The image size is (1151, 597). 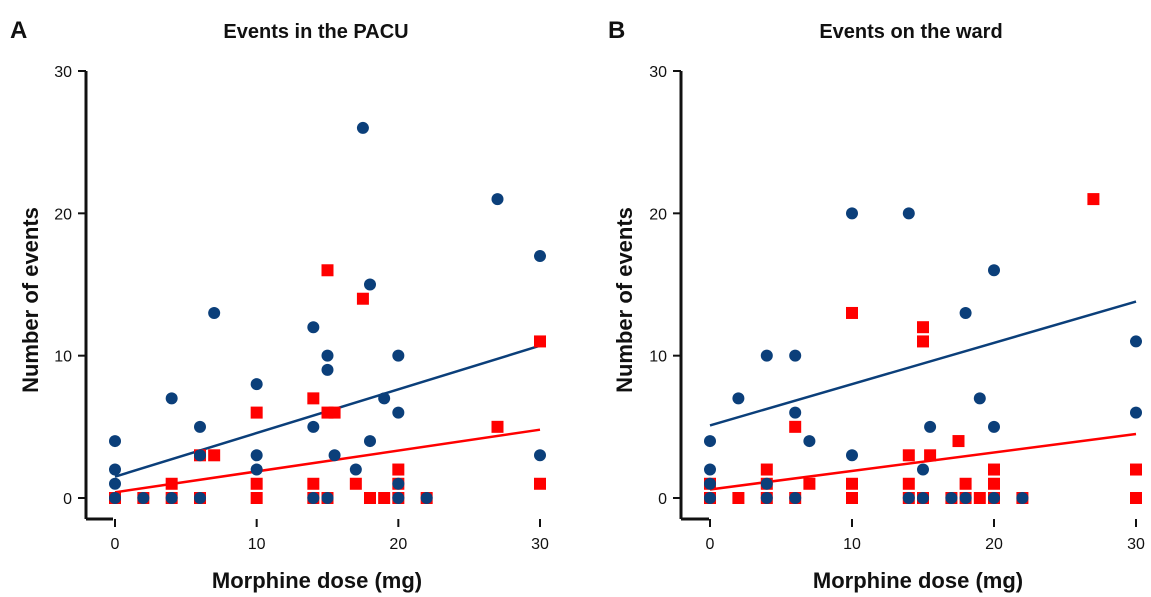 I want to click on chart-title: Events on the ward, so click(x=910, y=32).